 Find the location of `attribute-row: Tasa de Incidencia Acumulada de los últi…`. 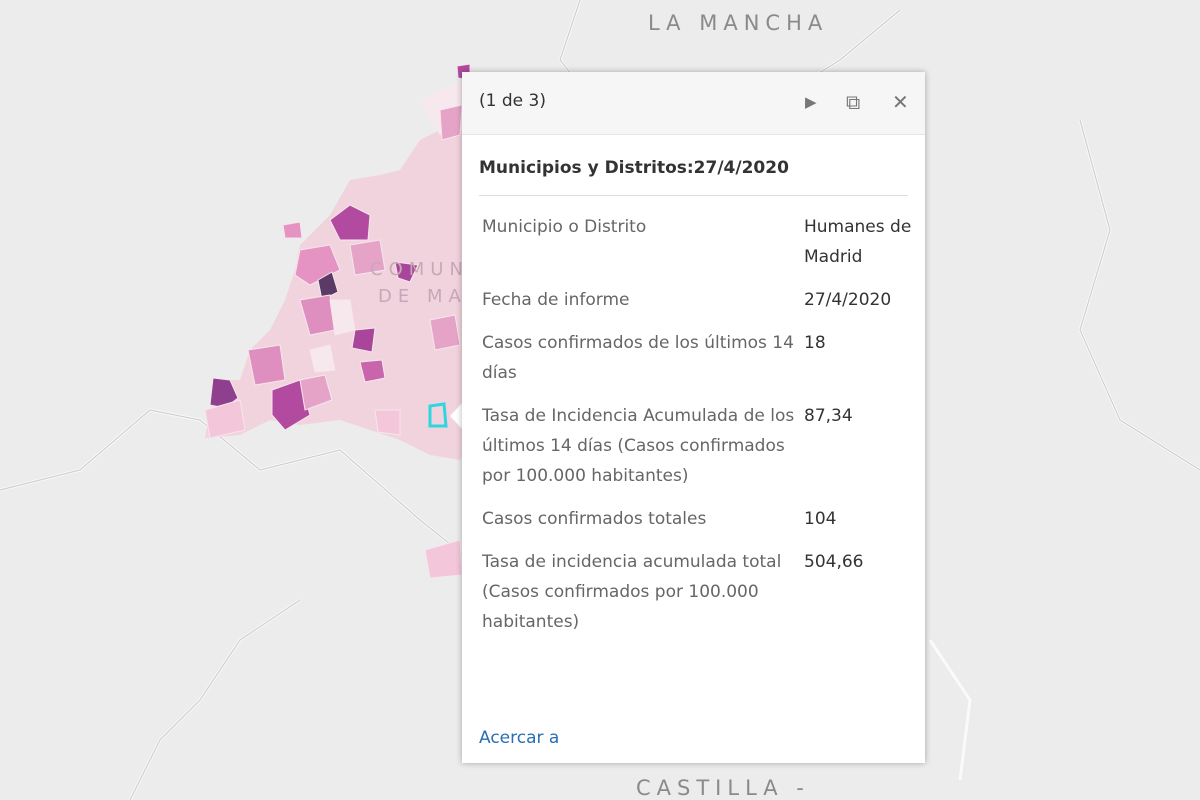

attribute-row: Tasa de Incidencia Acumulada de los últi… is located at coordinates (697, 446).